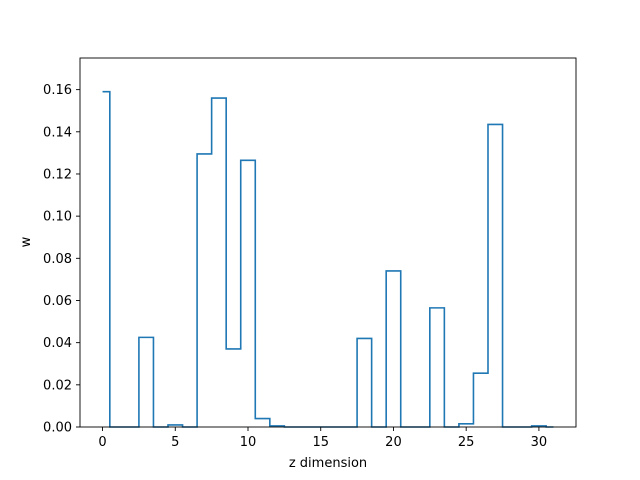 The width and height of the screenshot is (640, 480). Describe the element at coordinates (57, 301) in the screenshot. I see `y-tick-label: 0.06` at that location.